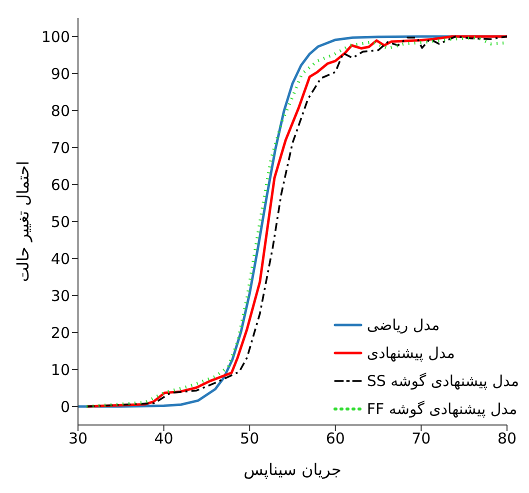  I want to click on legend-label: مدل پیشنهادی گوشه FF, so click(442, 409).